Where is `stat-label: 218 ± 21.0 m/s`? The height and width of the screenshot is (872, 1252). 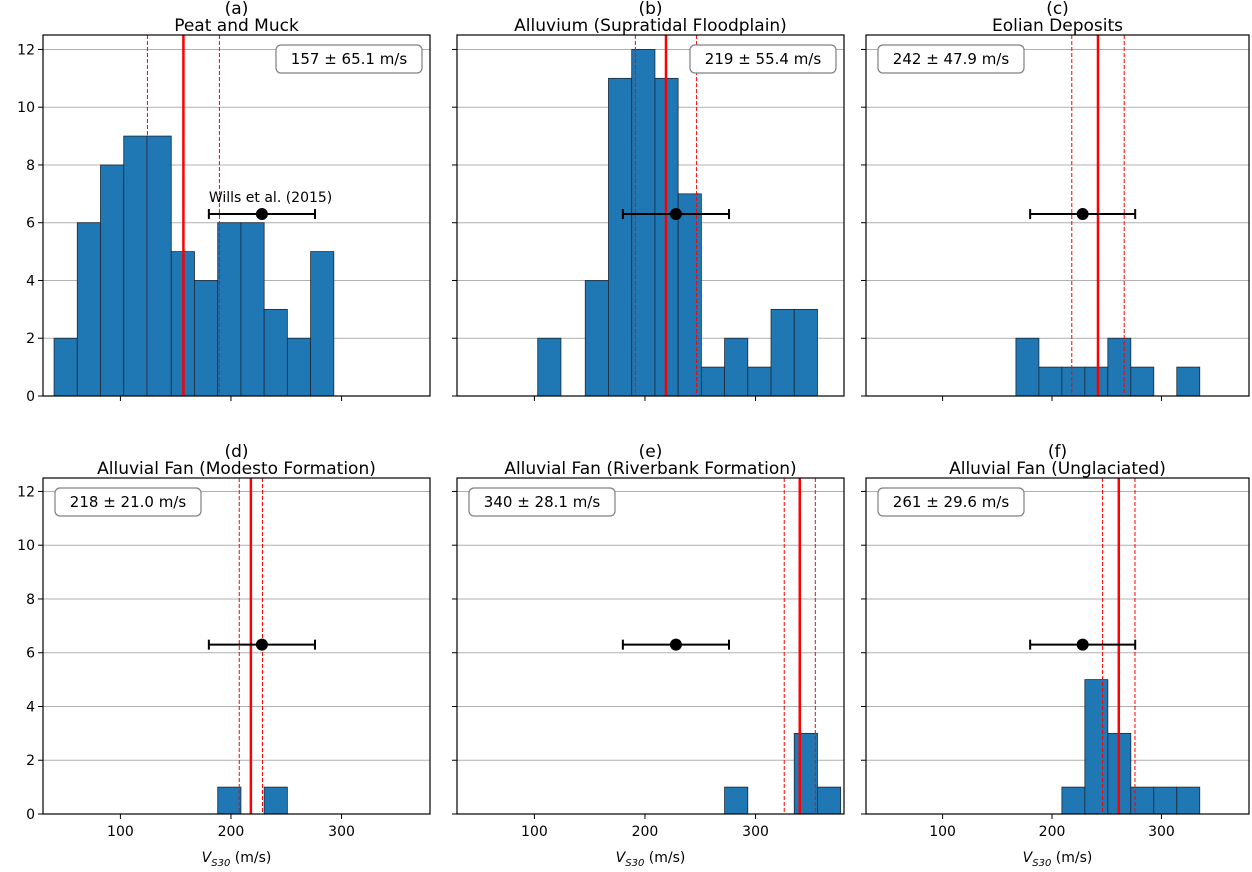
stat-label: 218 ± 21.0 m/s is located at coordinates (128, 502).